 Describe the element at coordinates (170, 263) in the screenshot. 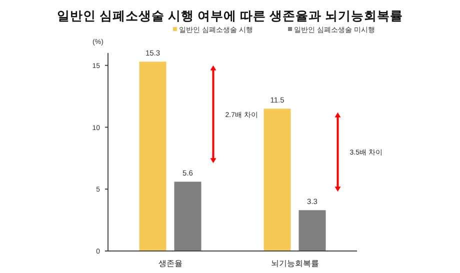

I see `x-tick-label: 생존율` at that location.